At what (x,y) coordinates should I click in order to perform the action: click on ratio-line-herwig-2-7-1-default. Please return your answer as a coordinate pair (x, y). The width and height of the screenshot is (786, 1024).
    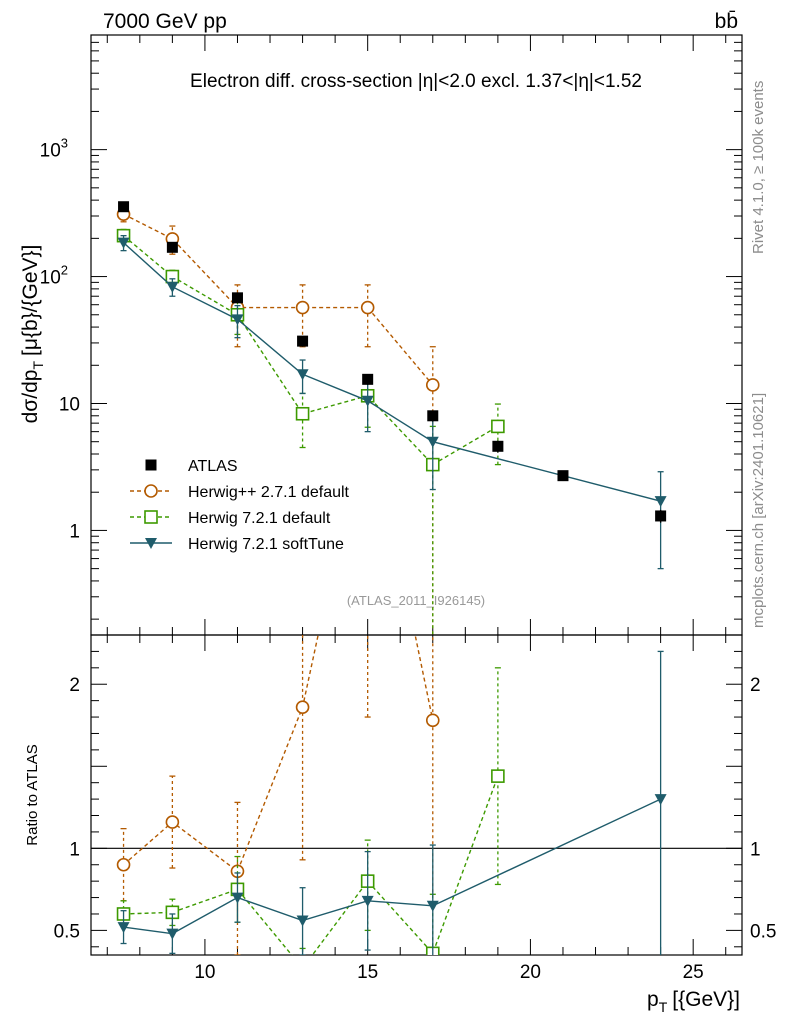
    Looking at the image, I should click on (278, 754).